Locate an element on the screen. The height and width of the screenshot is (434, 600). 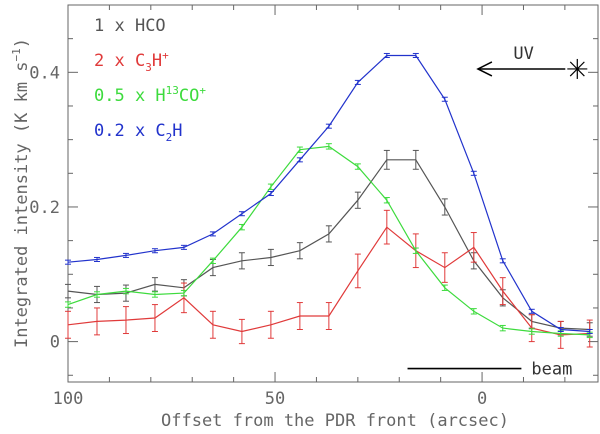
star-icon is located at coordinates (577, 68).